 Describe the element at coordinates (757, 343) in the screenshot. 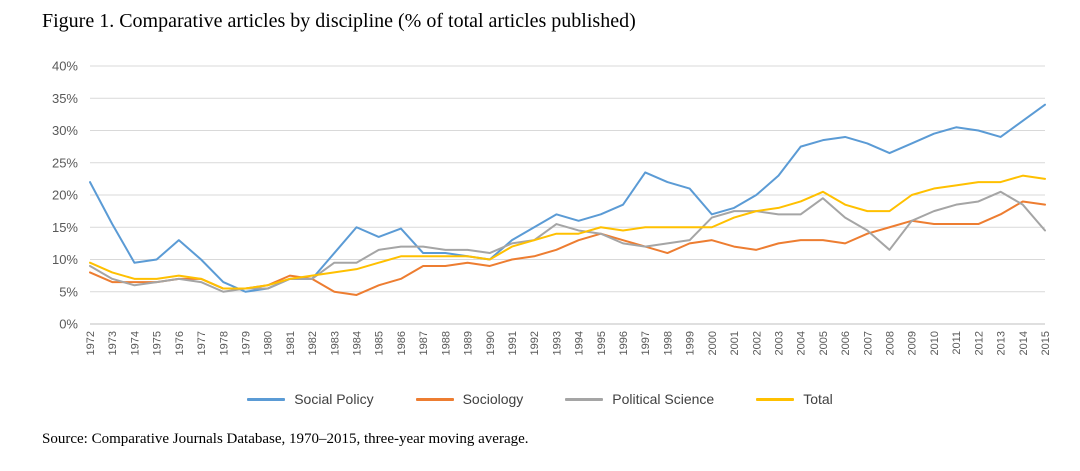

I see `x-axis-label: 2002` at that location.